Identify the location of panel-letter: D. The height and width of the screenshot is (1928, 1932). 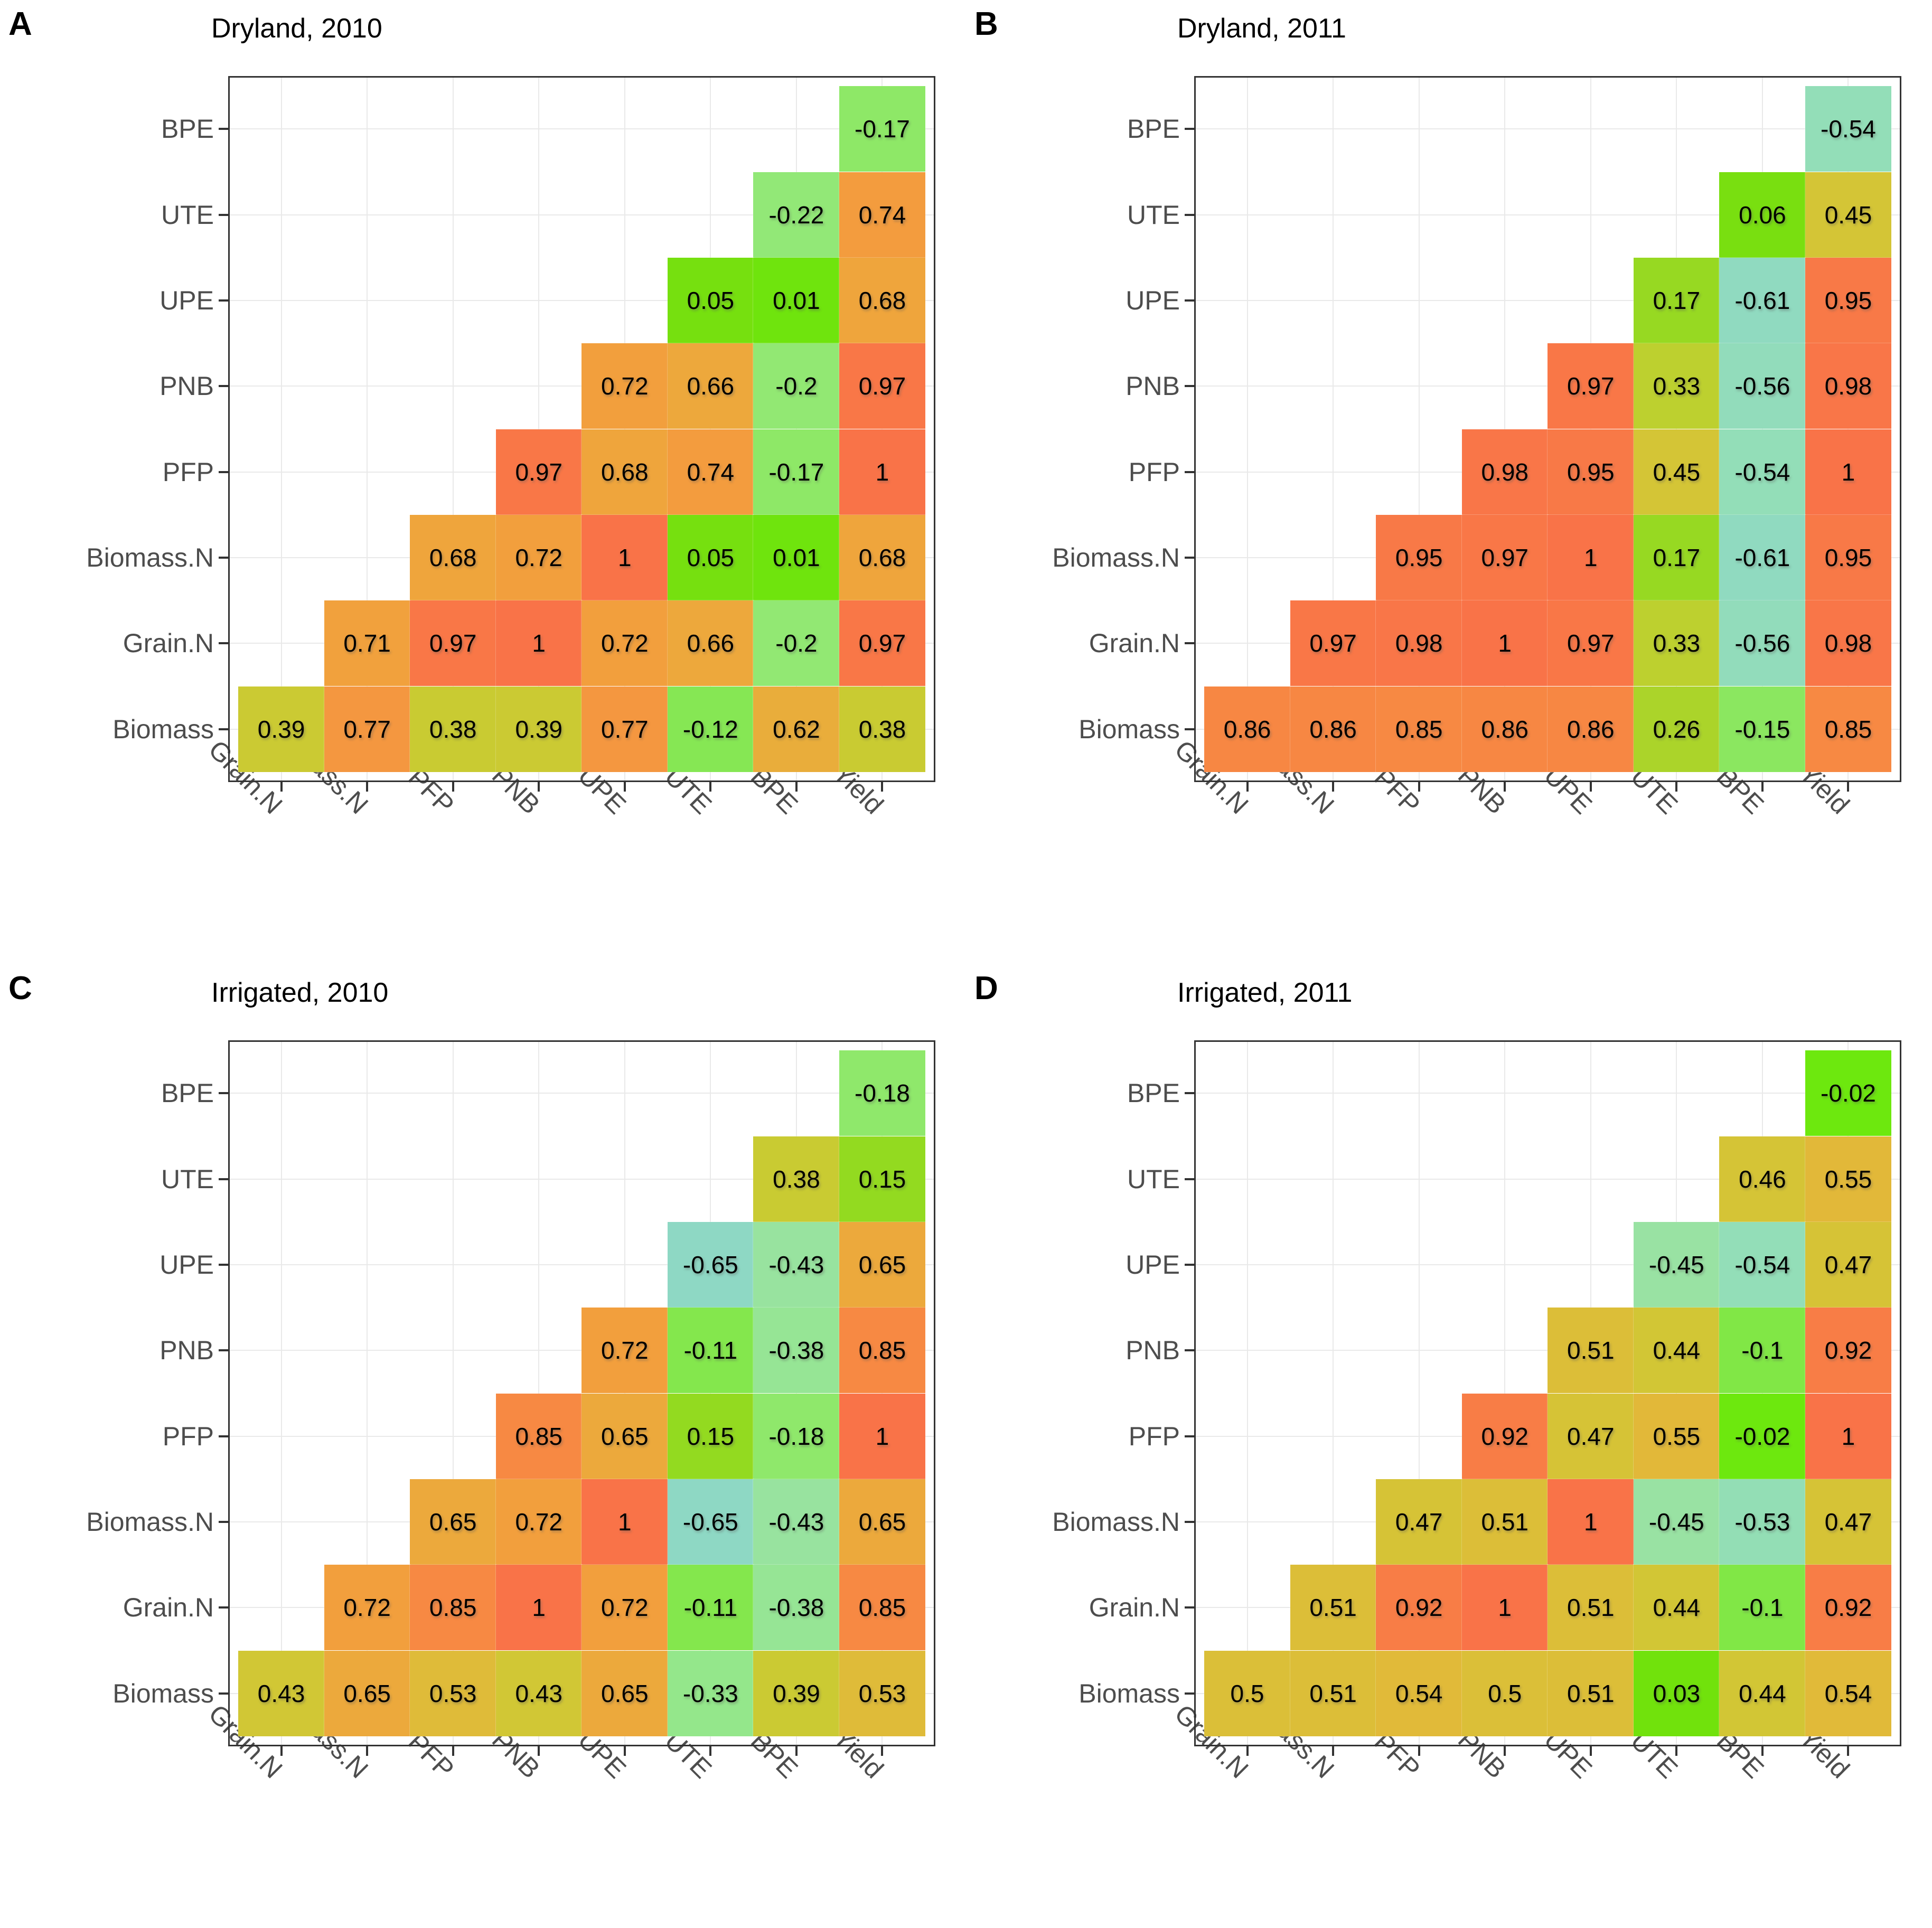
(986, 988).